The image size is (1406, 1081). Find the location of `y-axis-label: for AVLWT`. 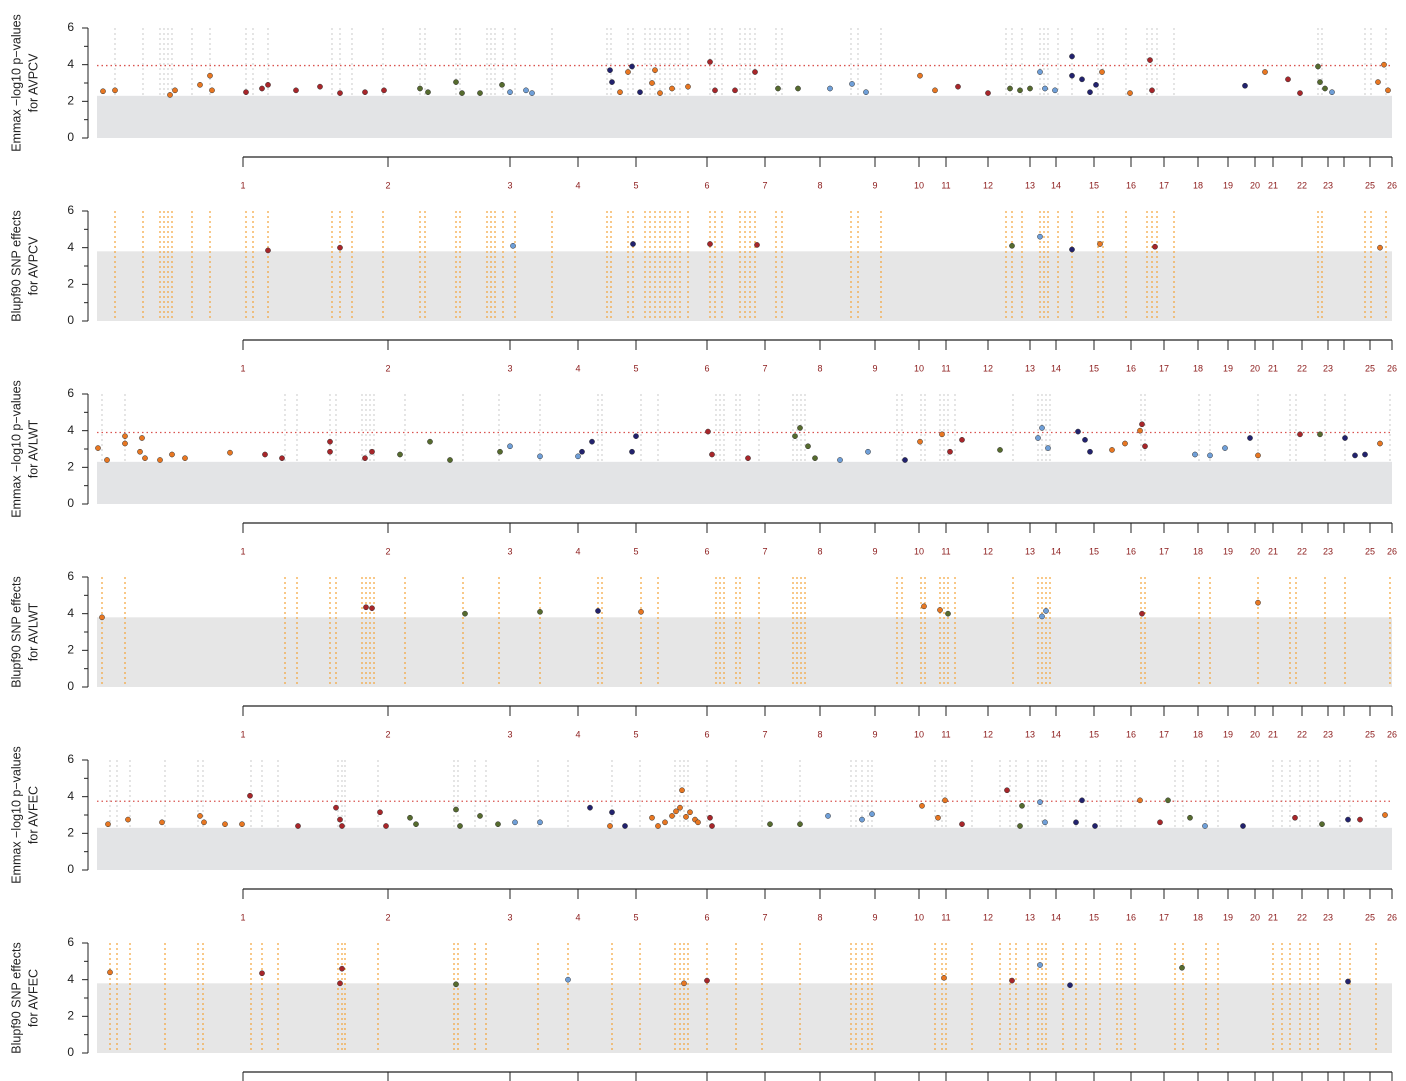

y-axis-label: for AVLWT is located at coordinates (33, 448).